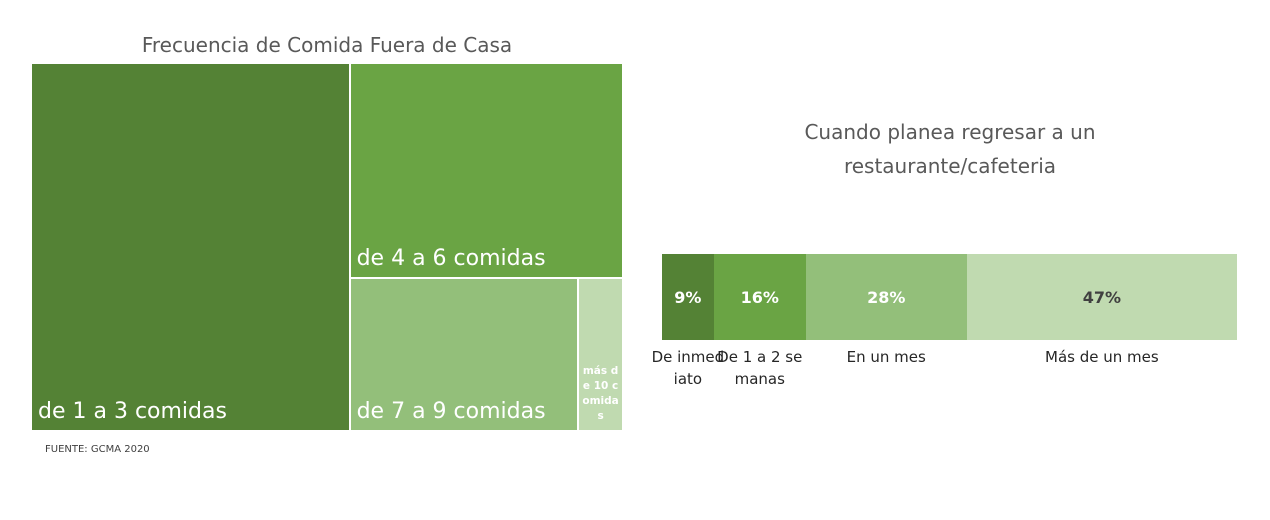 The image size is (1270, 520). I want to click on bar-value-label: 28%, so click(886, 297).